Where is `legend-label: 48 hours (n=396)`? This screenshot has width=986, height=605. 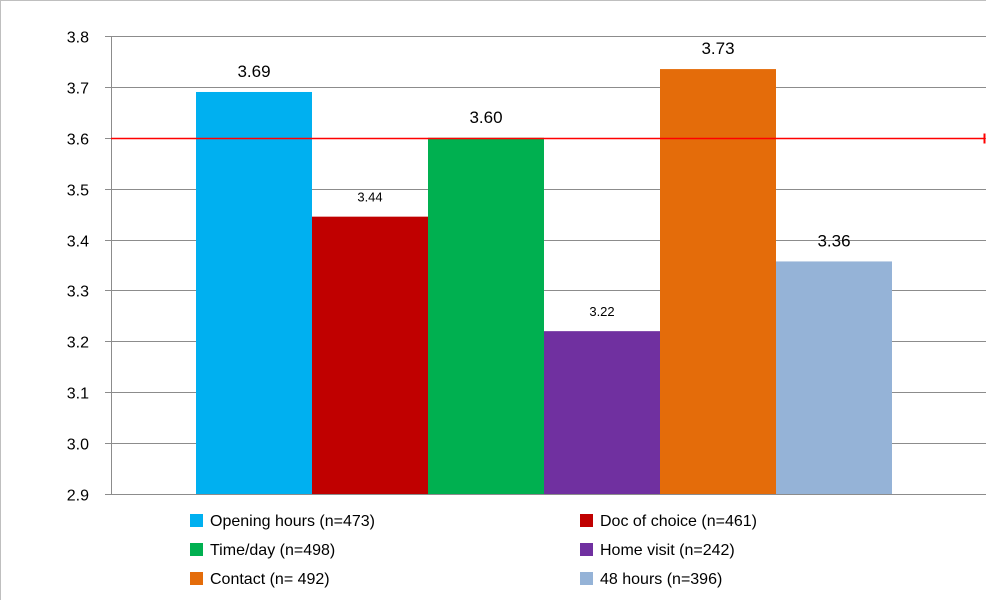 legend-label: 48 hours (n=396) is located at coordinates (661, 579).